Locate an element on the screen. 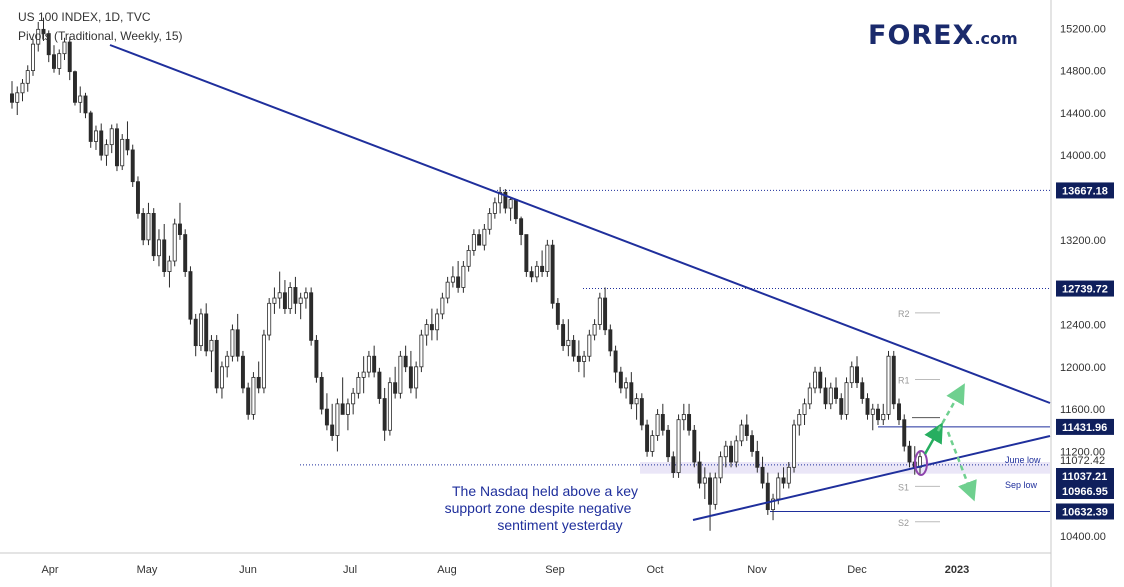 The height and width of the screenshot is (587, 1124). x-tick-label: Dec is located at coordinates (857, 570).